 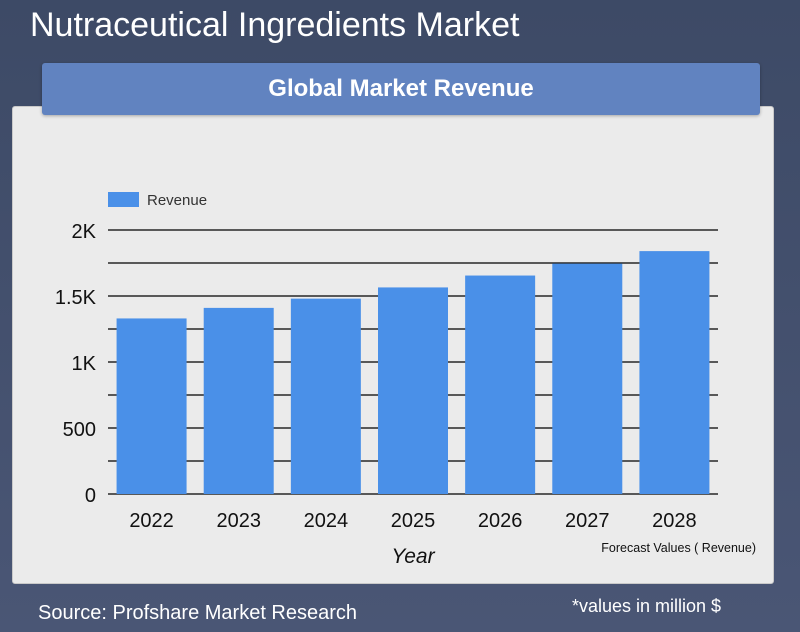 I want to click on x-axis-label: Year, so click(x=413, y=556).